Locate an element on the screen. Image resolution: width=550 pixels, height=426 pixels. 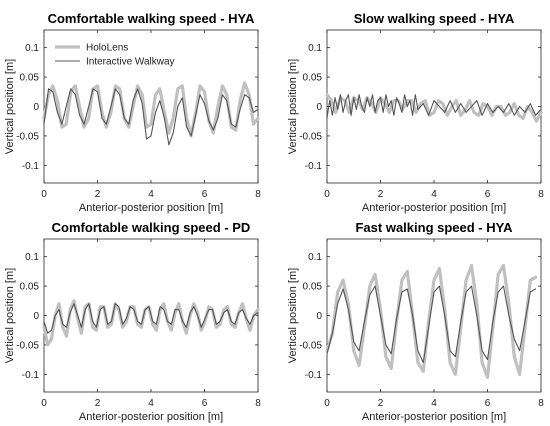
chart-title: Comfortable walking speed - PD is located at coordinates (151, 227).